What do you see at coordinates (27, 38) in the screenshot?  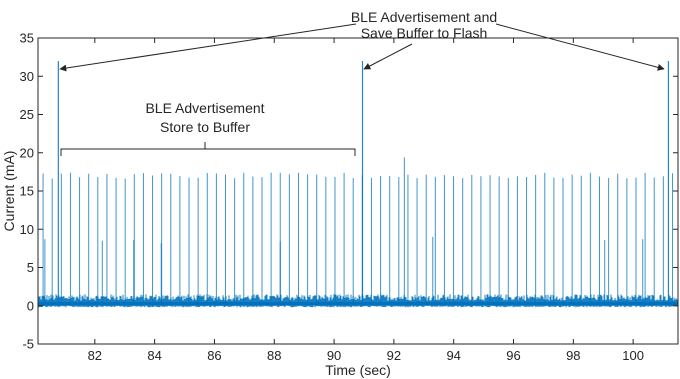 I see `y-tick-label: 35` at bounding box center [27, 38].